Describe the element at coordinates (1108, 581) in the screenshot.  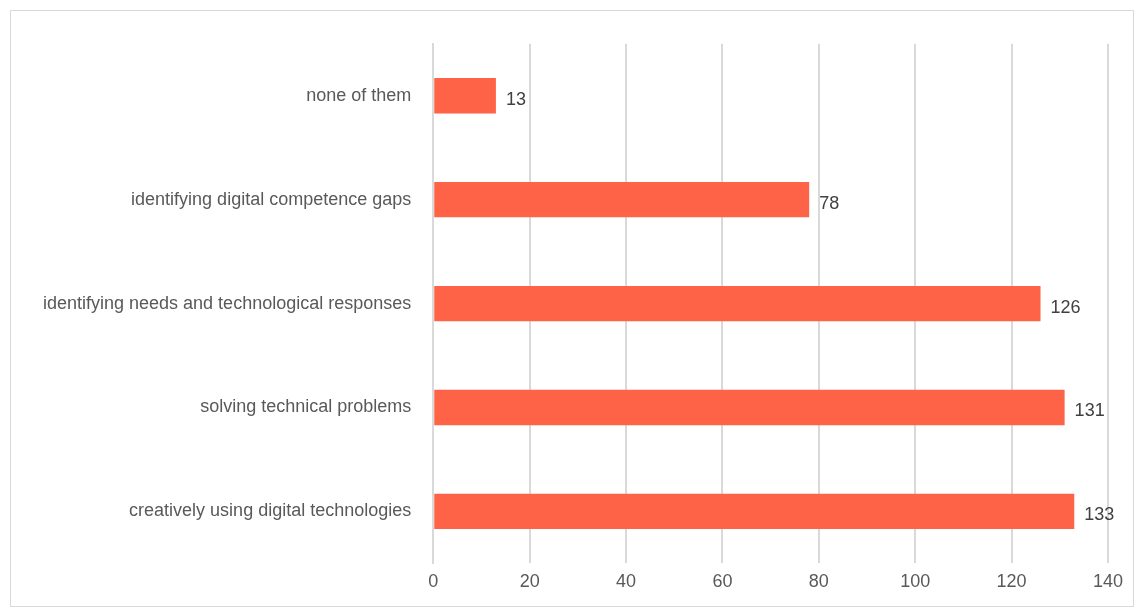
I see `x-tick-label: 140` at that location.